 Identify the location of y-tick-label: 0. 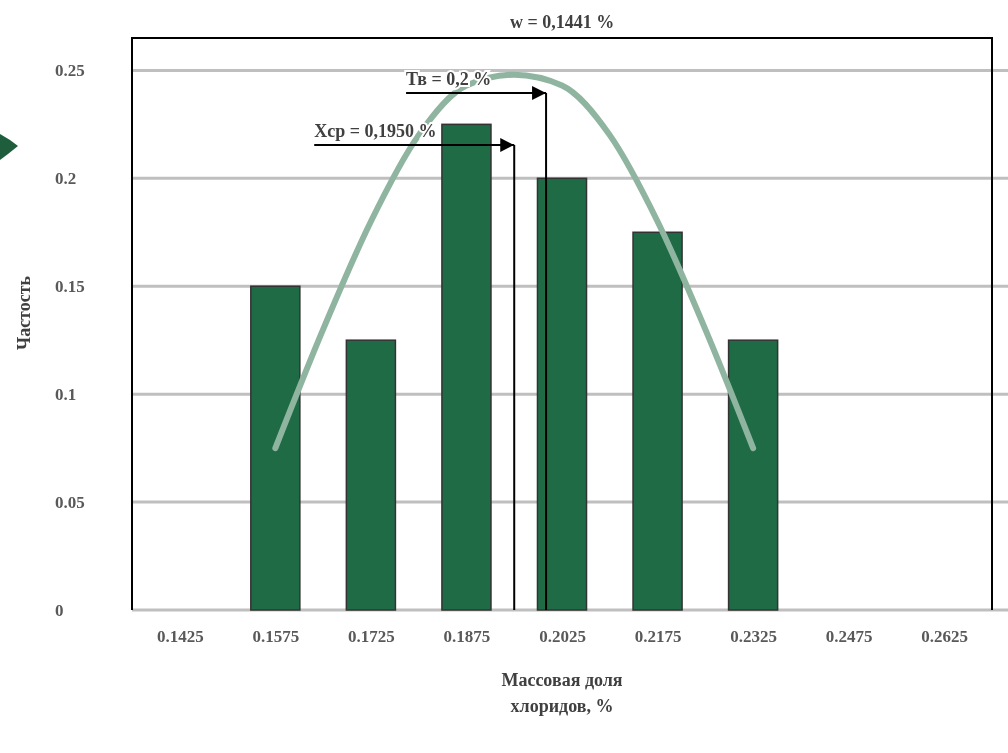
(59, 610).